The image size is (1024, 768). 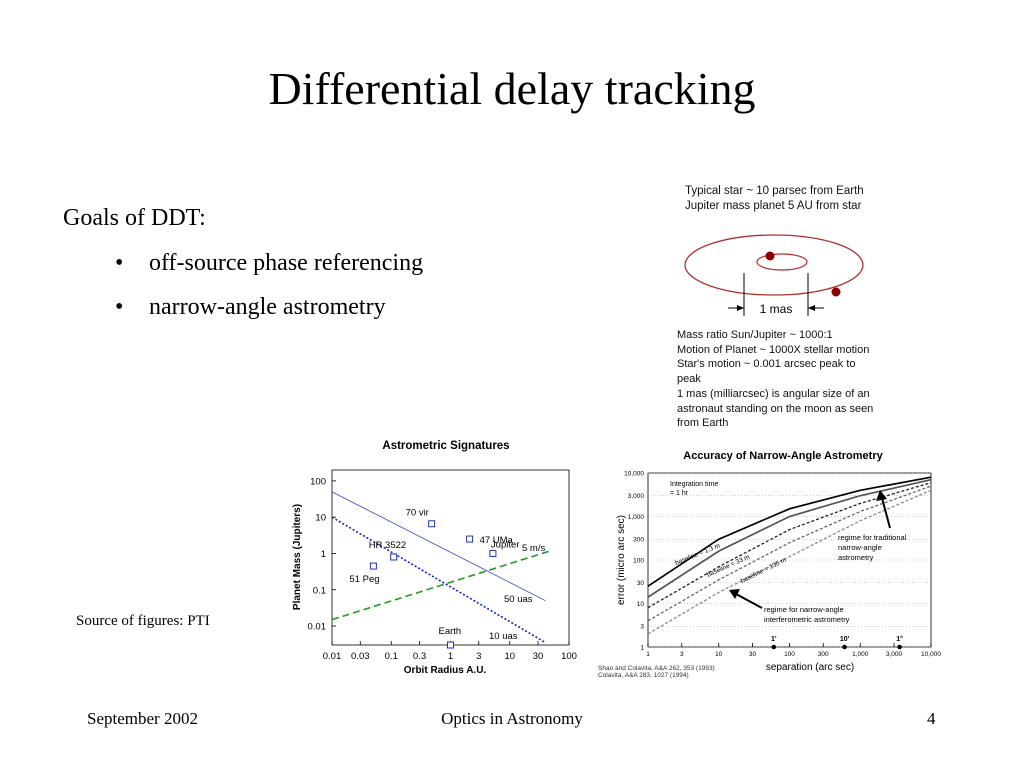 What do you see at coordinates (297, 557) in the screenshot?
I see `y-axis-label: Planet Mass (Jupiters)` at bounding box center [297, 557].